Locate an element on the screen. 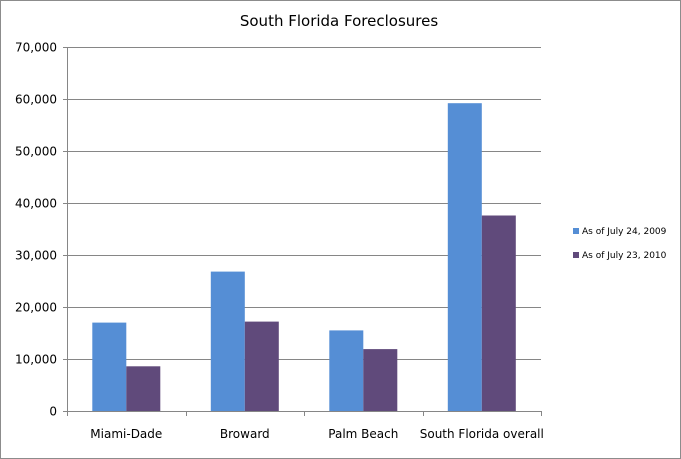  legend-label: As of July 24, 2009 is located at coordinates (624, 232).